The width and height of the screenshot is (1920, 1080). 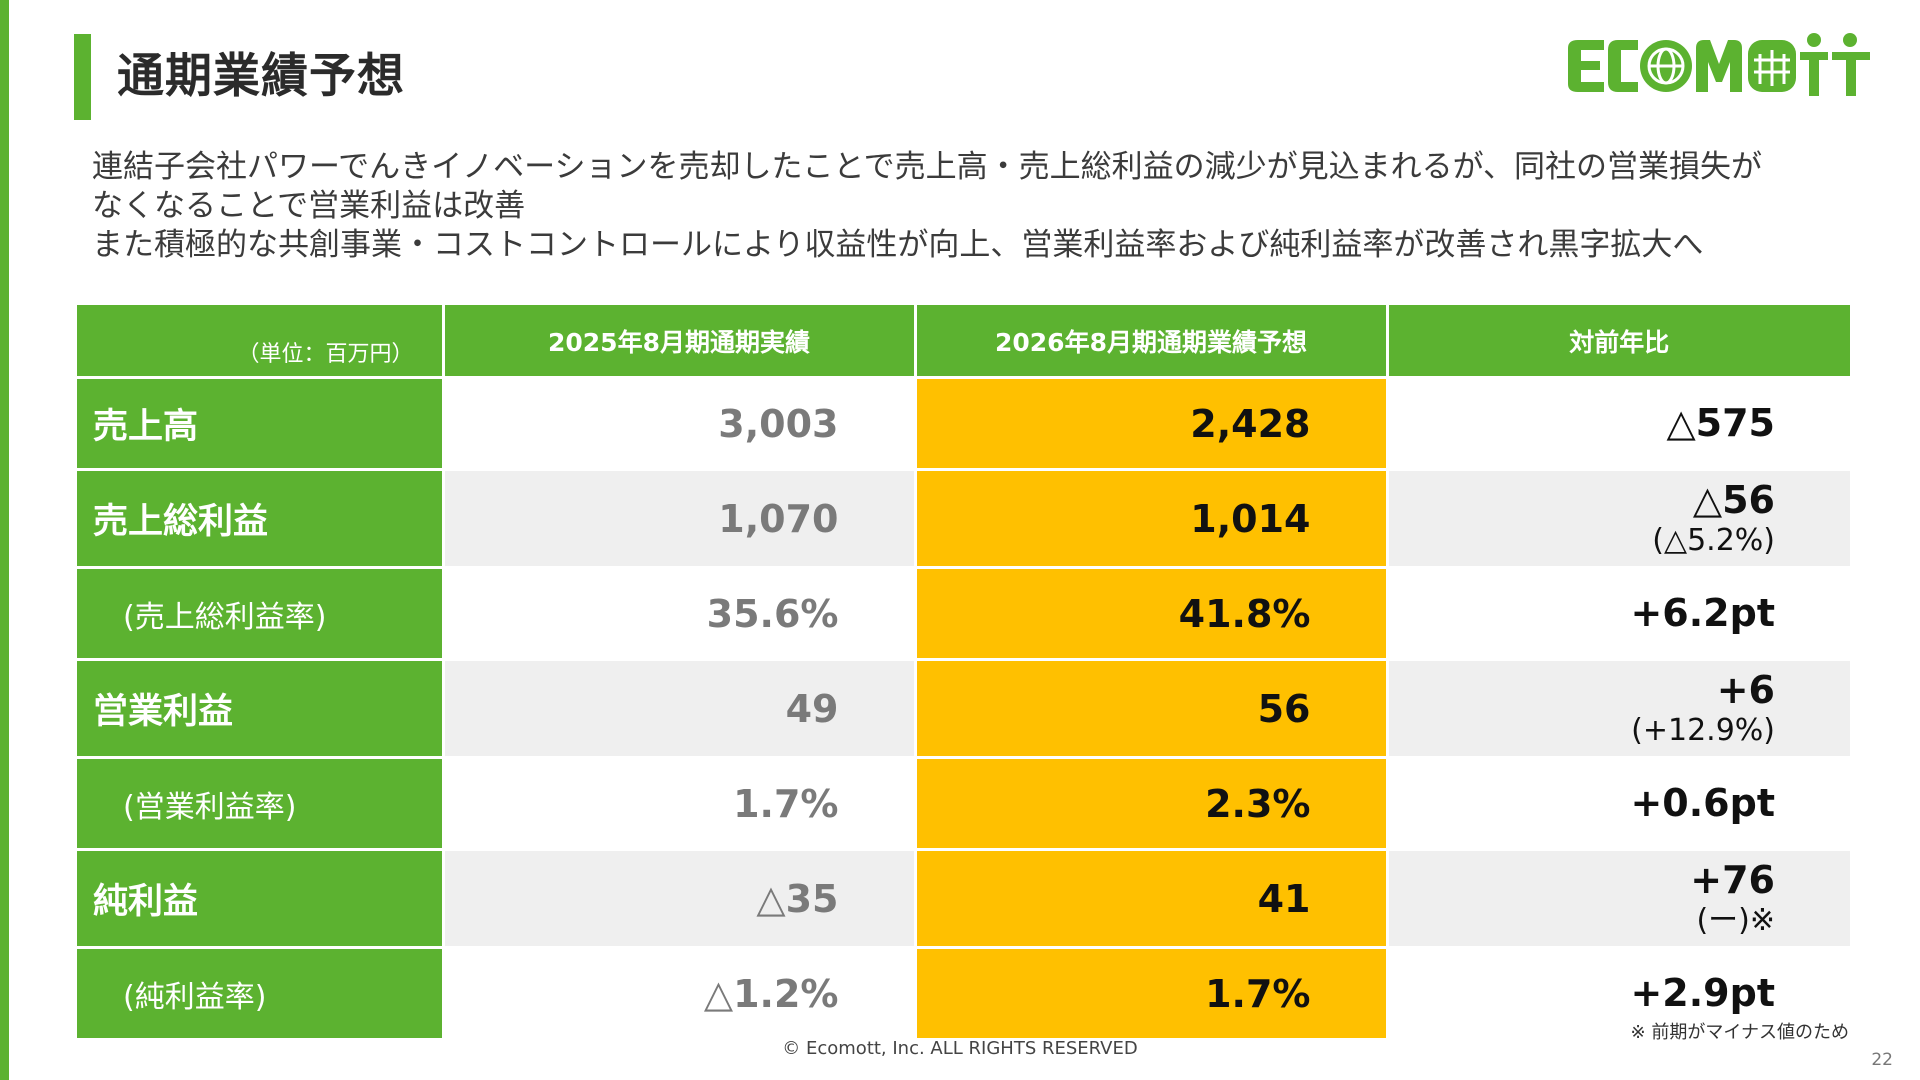 I want to click on yoy-value: △56, so click(x=1733, y=500).